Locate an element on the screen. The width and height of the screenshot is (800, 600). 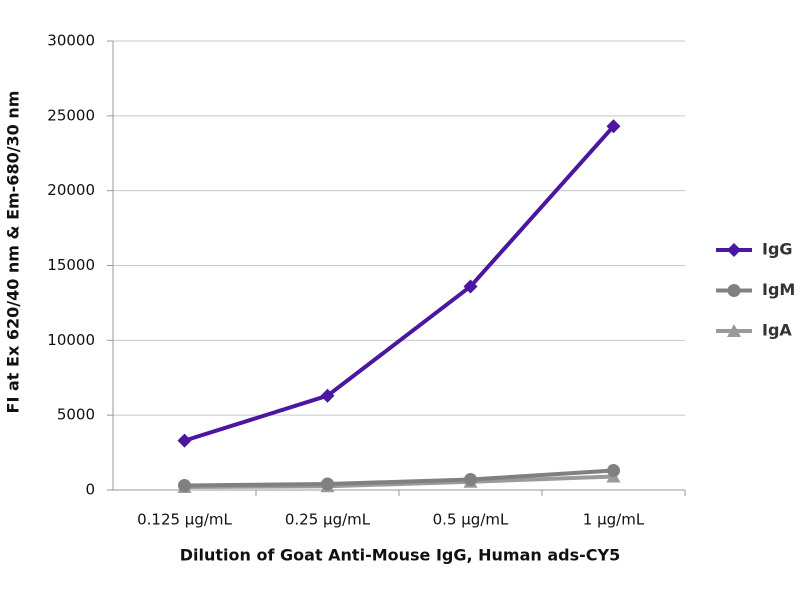
legend-label: IgM is located at coordinates (778, 289).